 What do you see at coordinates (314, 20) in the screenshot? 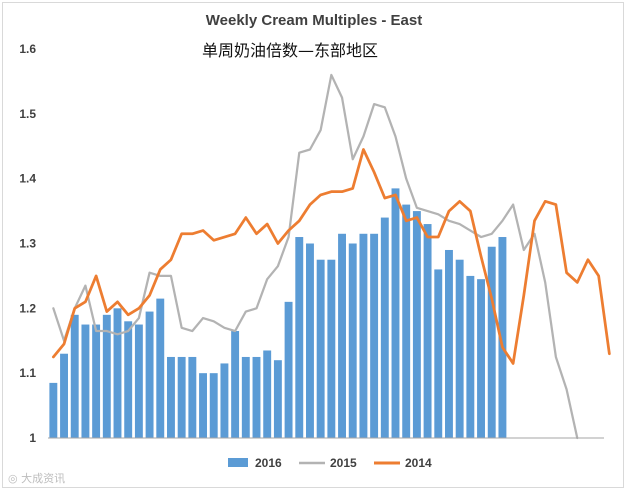
I see `chart-title: Weekly Cream Multiples - East` at bounding box center [314, 20].